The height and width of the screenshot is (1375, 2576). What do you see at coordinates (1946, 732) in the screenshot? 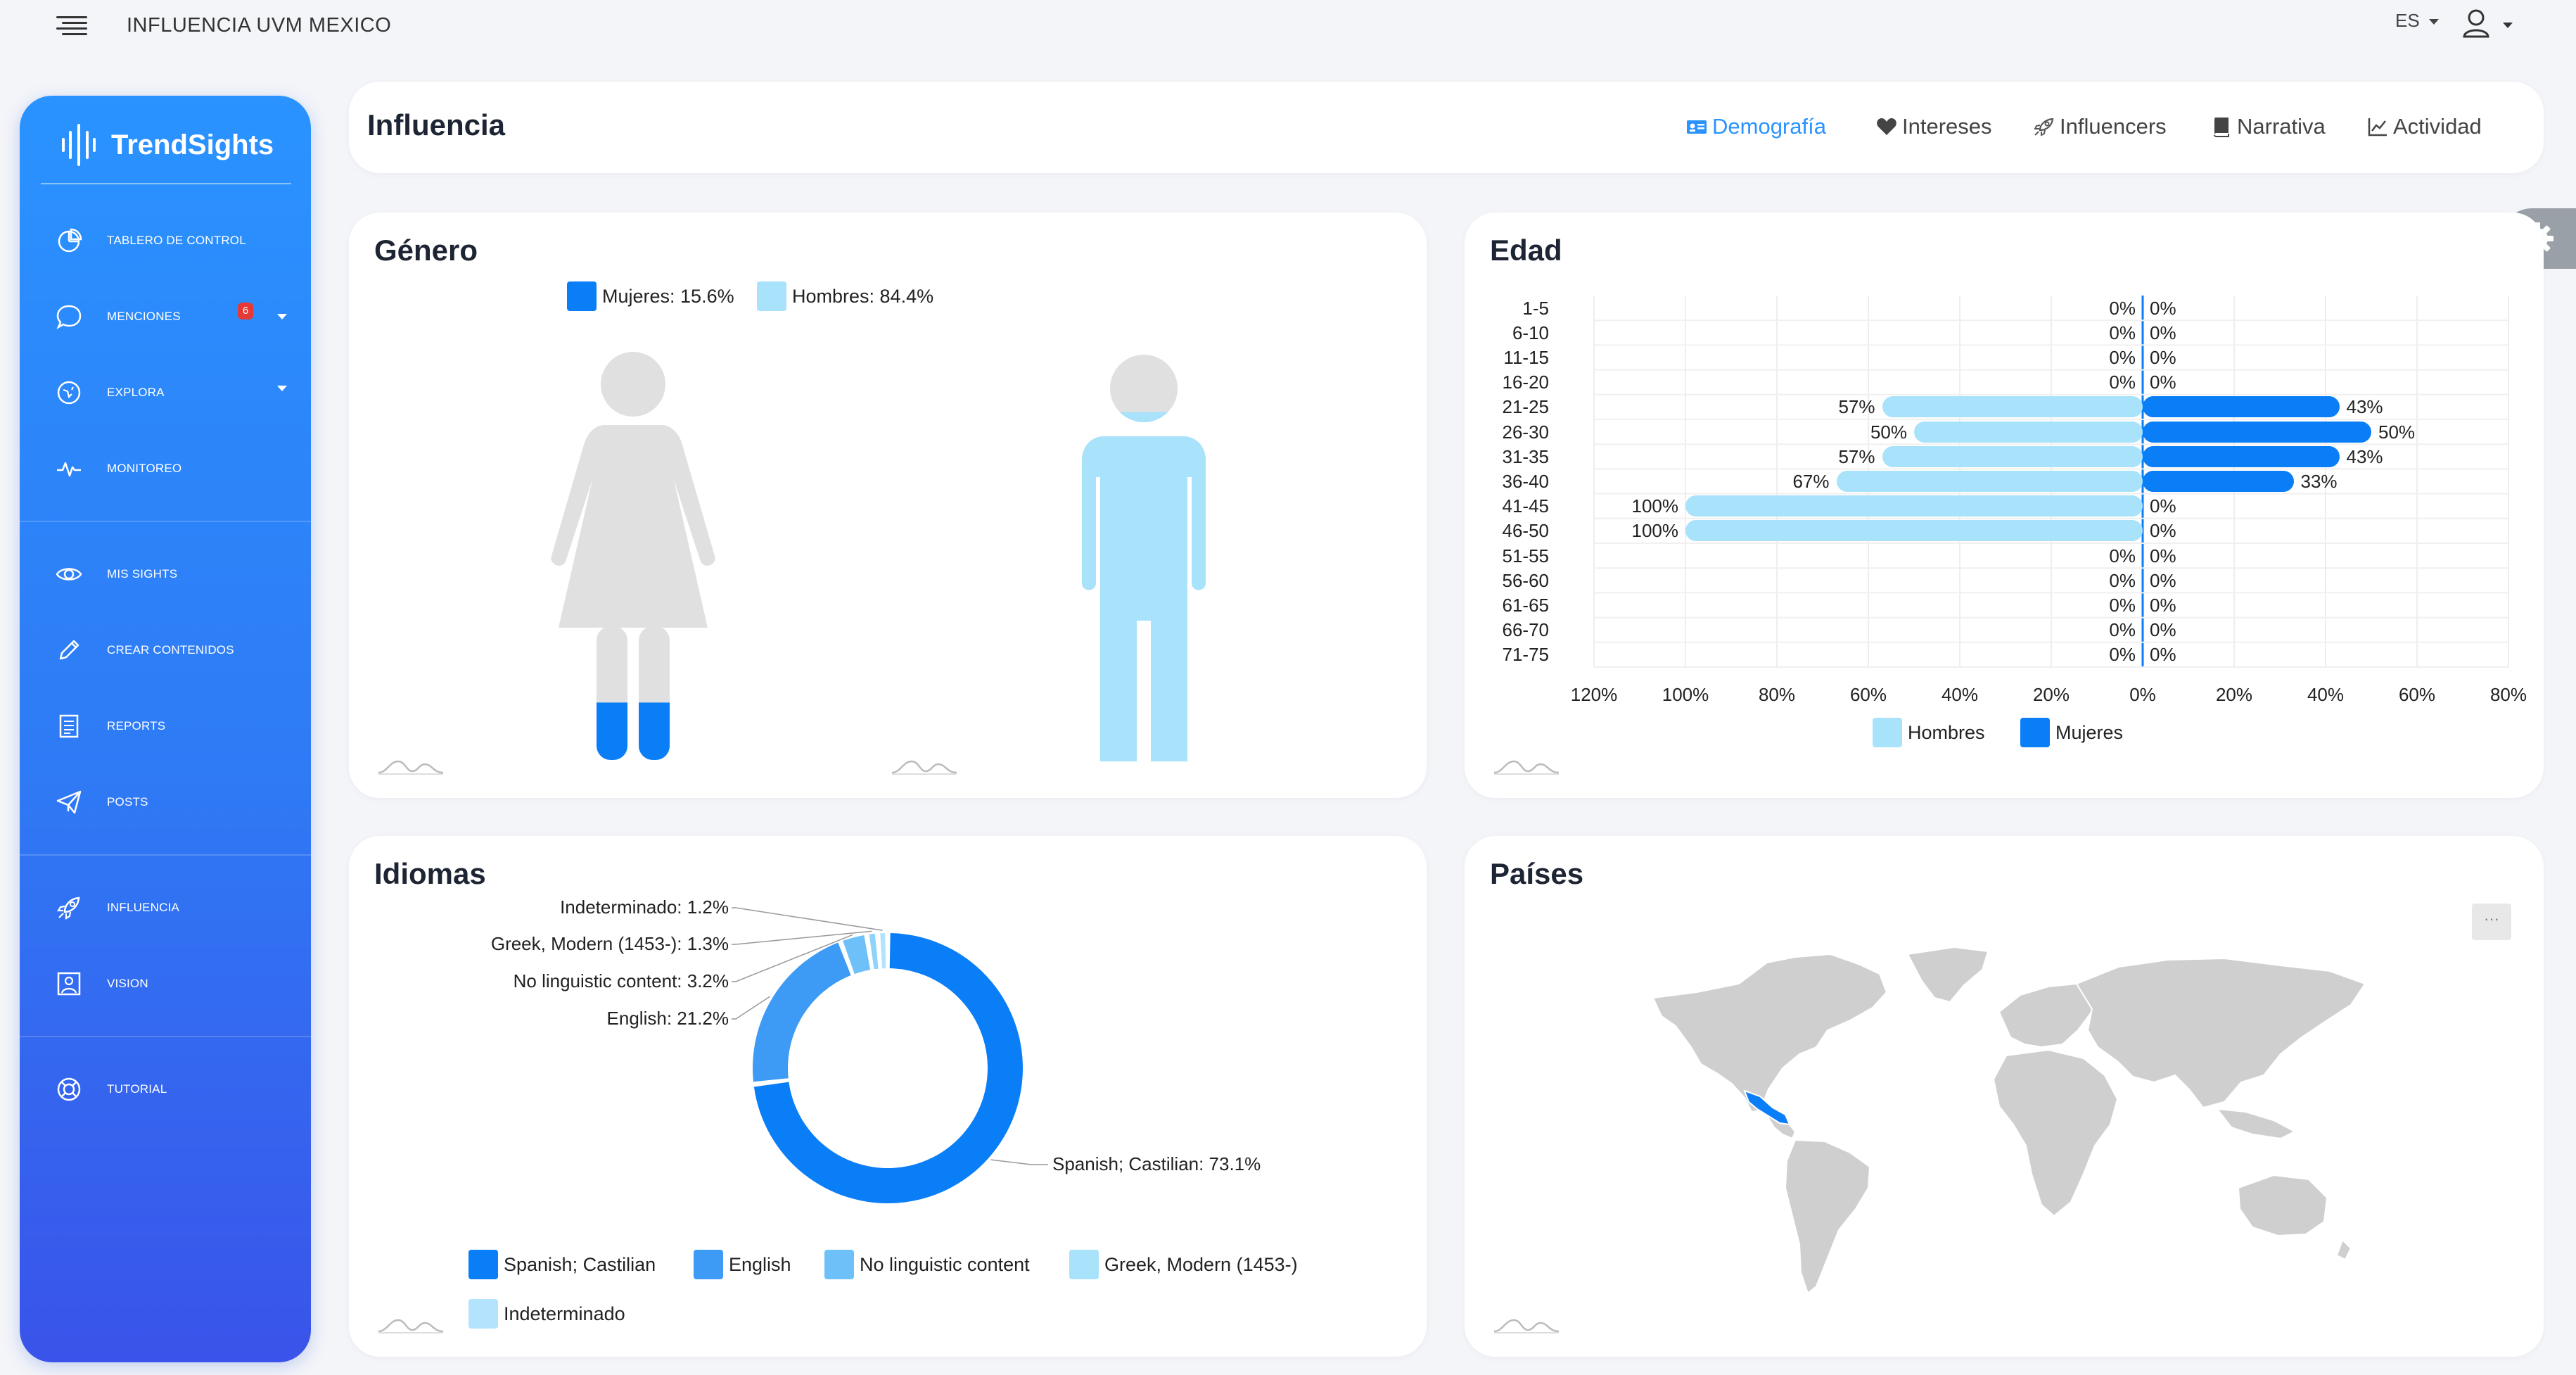
I see `legend-label: Hombres` at bounding box center [1946, 732].